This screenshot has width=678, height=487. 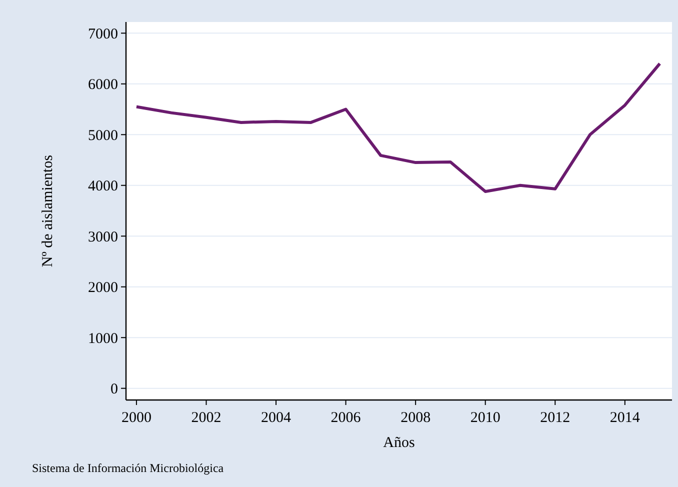 What do you see at coordinates (128, 468) in the screenshot?
I see `text: Sistema de Información Microbiológica` at bounding box center [128, 468].